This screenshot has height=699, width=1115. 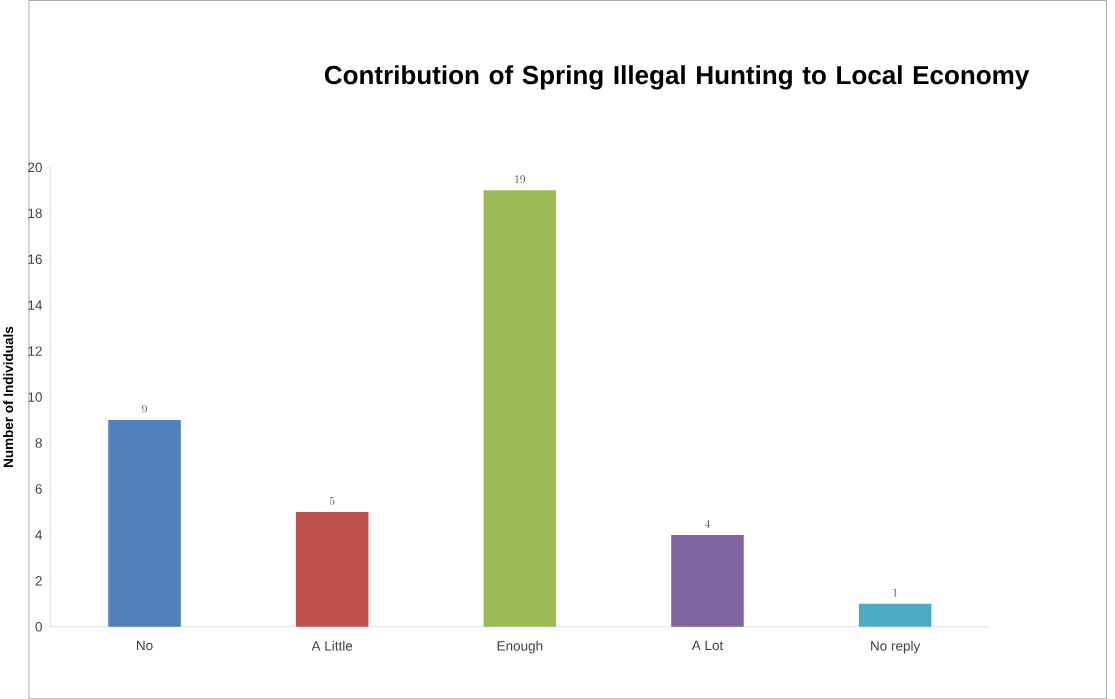 What do you see at coordinates (707, 645) in the screenshot?
I see `x-tick-label: A Lot` at bounding box center [707, 645].